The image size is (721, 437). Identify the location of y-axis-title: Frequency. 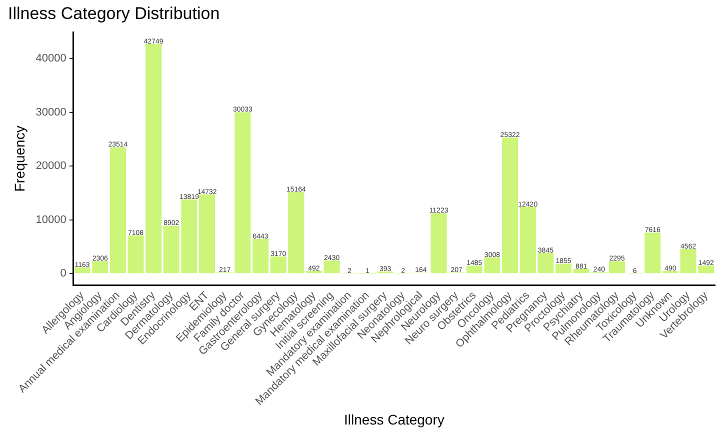
(19, 159).